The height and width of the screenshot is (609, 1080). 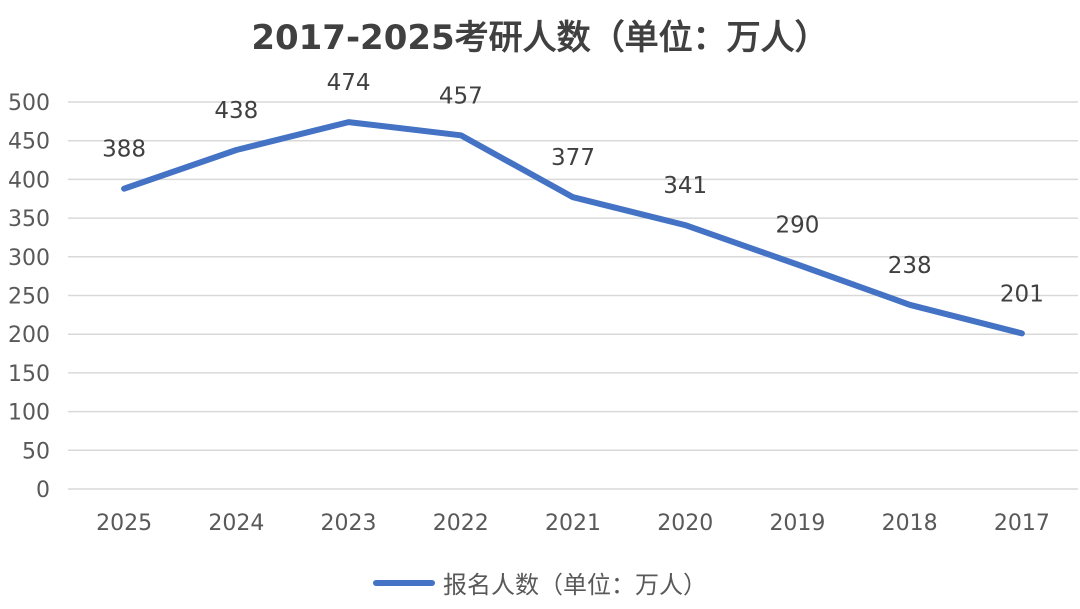 What do you see at coordinates (236, 523) in the screenshot?
I see `x-tick-label: 2024` at bounding box center [236, 523].